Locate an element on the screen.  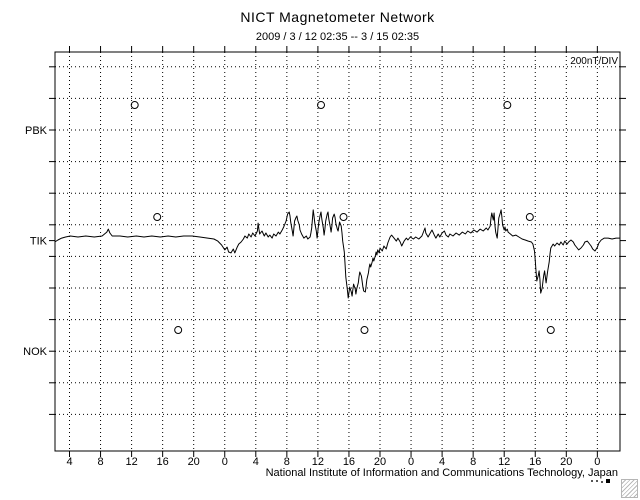
resize-grip-icon is located at coordinates (629, 488).